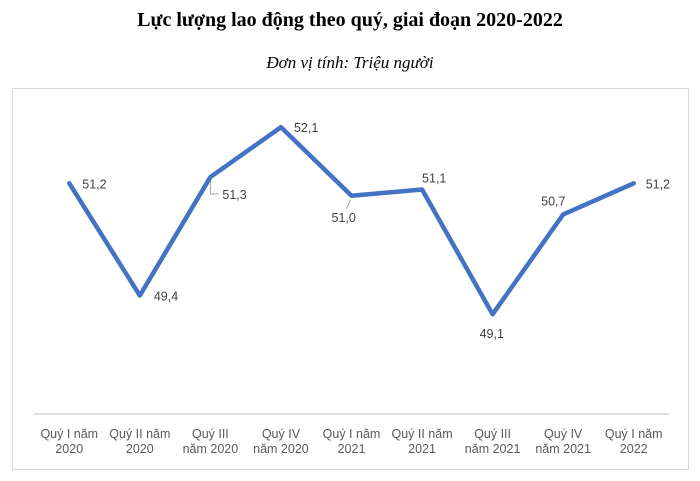  I want to click on data-label: 51,0, so click(344, 218).